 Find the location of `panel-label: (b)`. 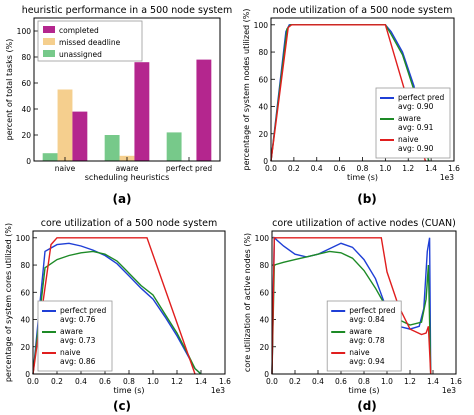

panel-label: (b) is located at coordinates (367, 199).